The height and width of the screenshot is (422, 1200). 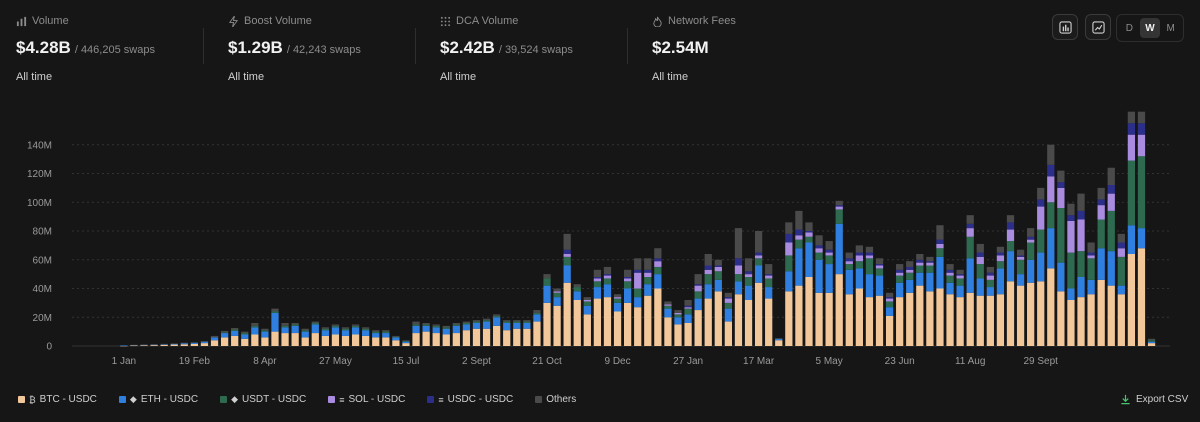 I want to click on range-day-button: D, so click(x=1129, y=28).